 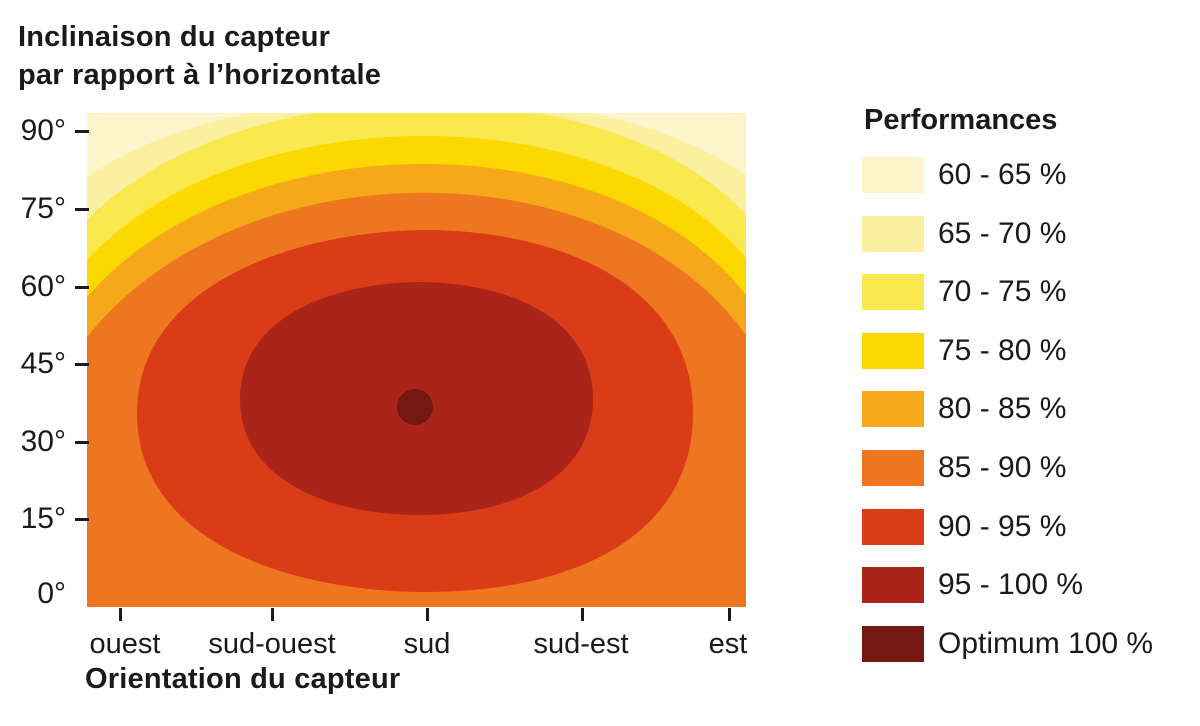 I want to click on x-tick-label: sud-est, so click(x=581, y=644).